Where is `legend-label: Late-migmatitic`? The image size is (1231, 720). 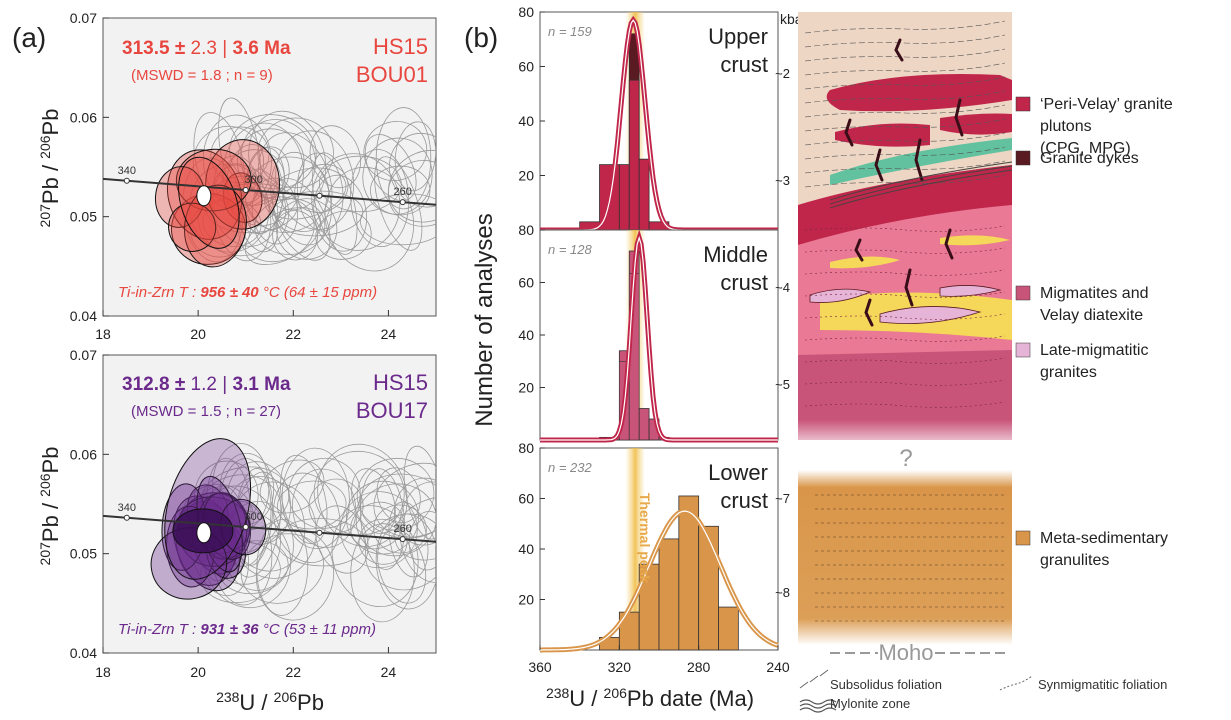 legend-label: Late-migmatitic is located at coordinates (1094, 350).